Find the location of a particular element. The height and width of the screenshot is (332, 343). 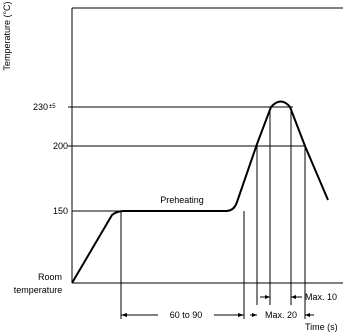

tick-label-230-tolerance: ±5 is located at coordinates (52, 107).